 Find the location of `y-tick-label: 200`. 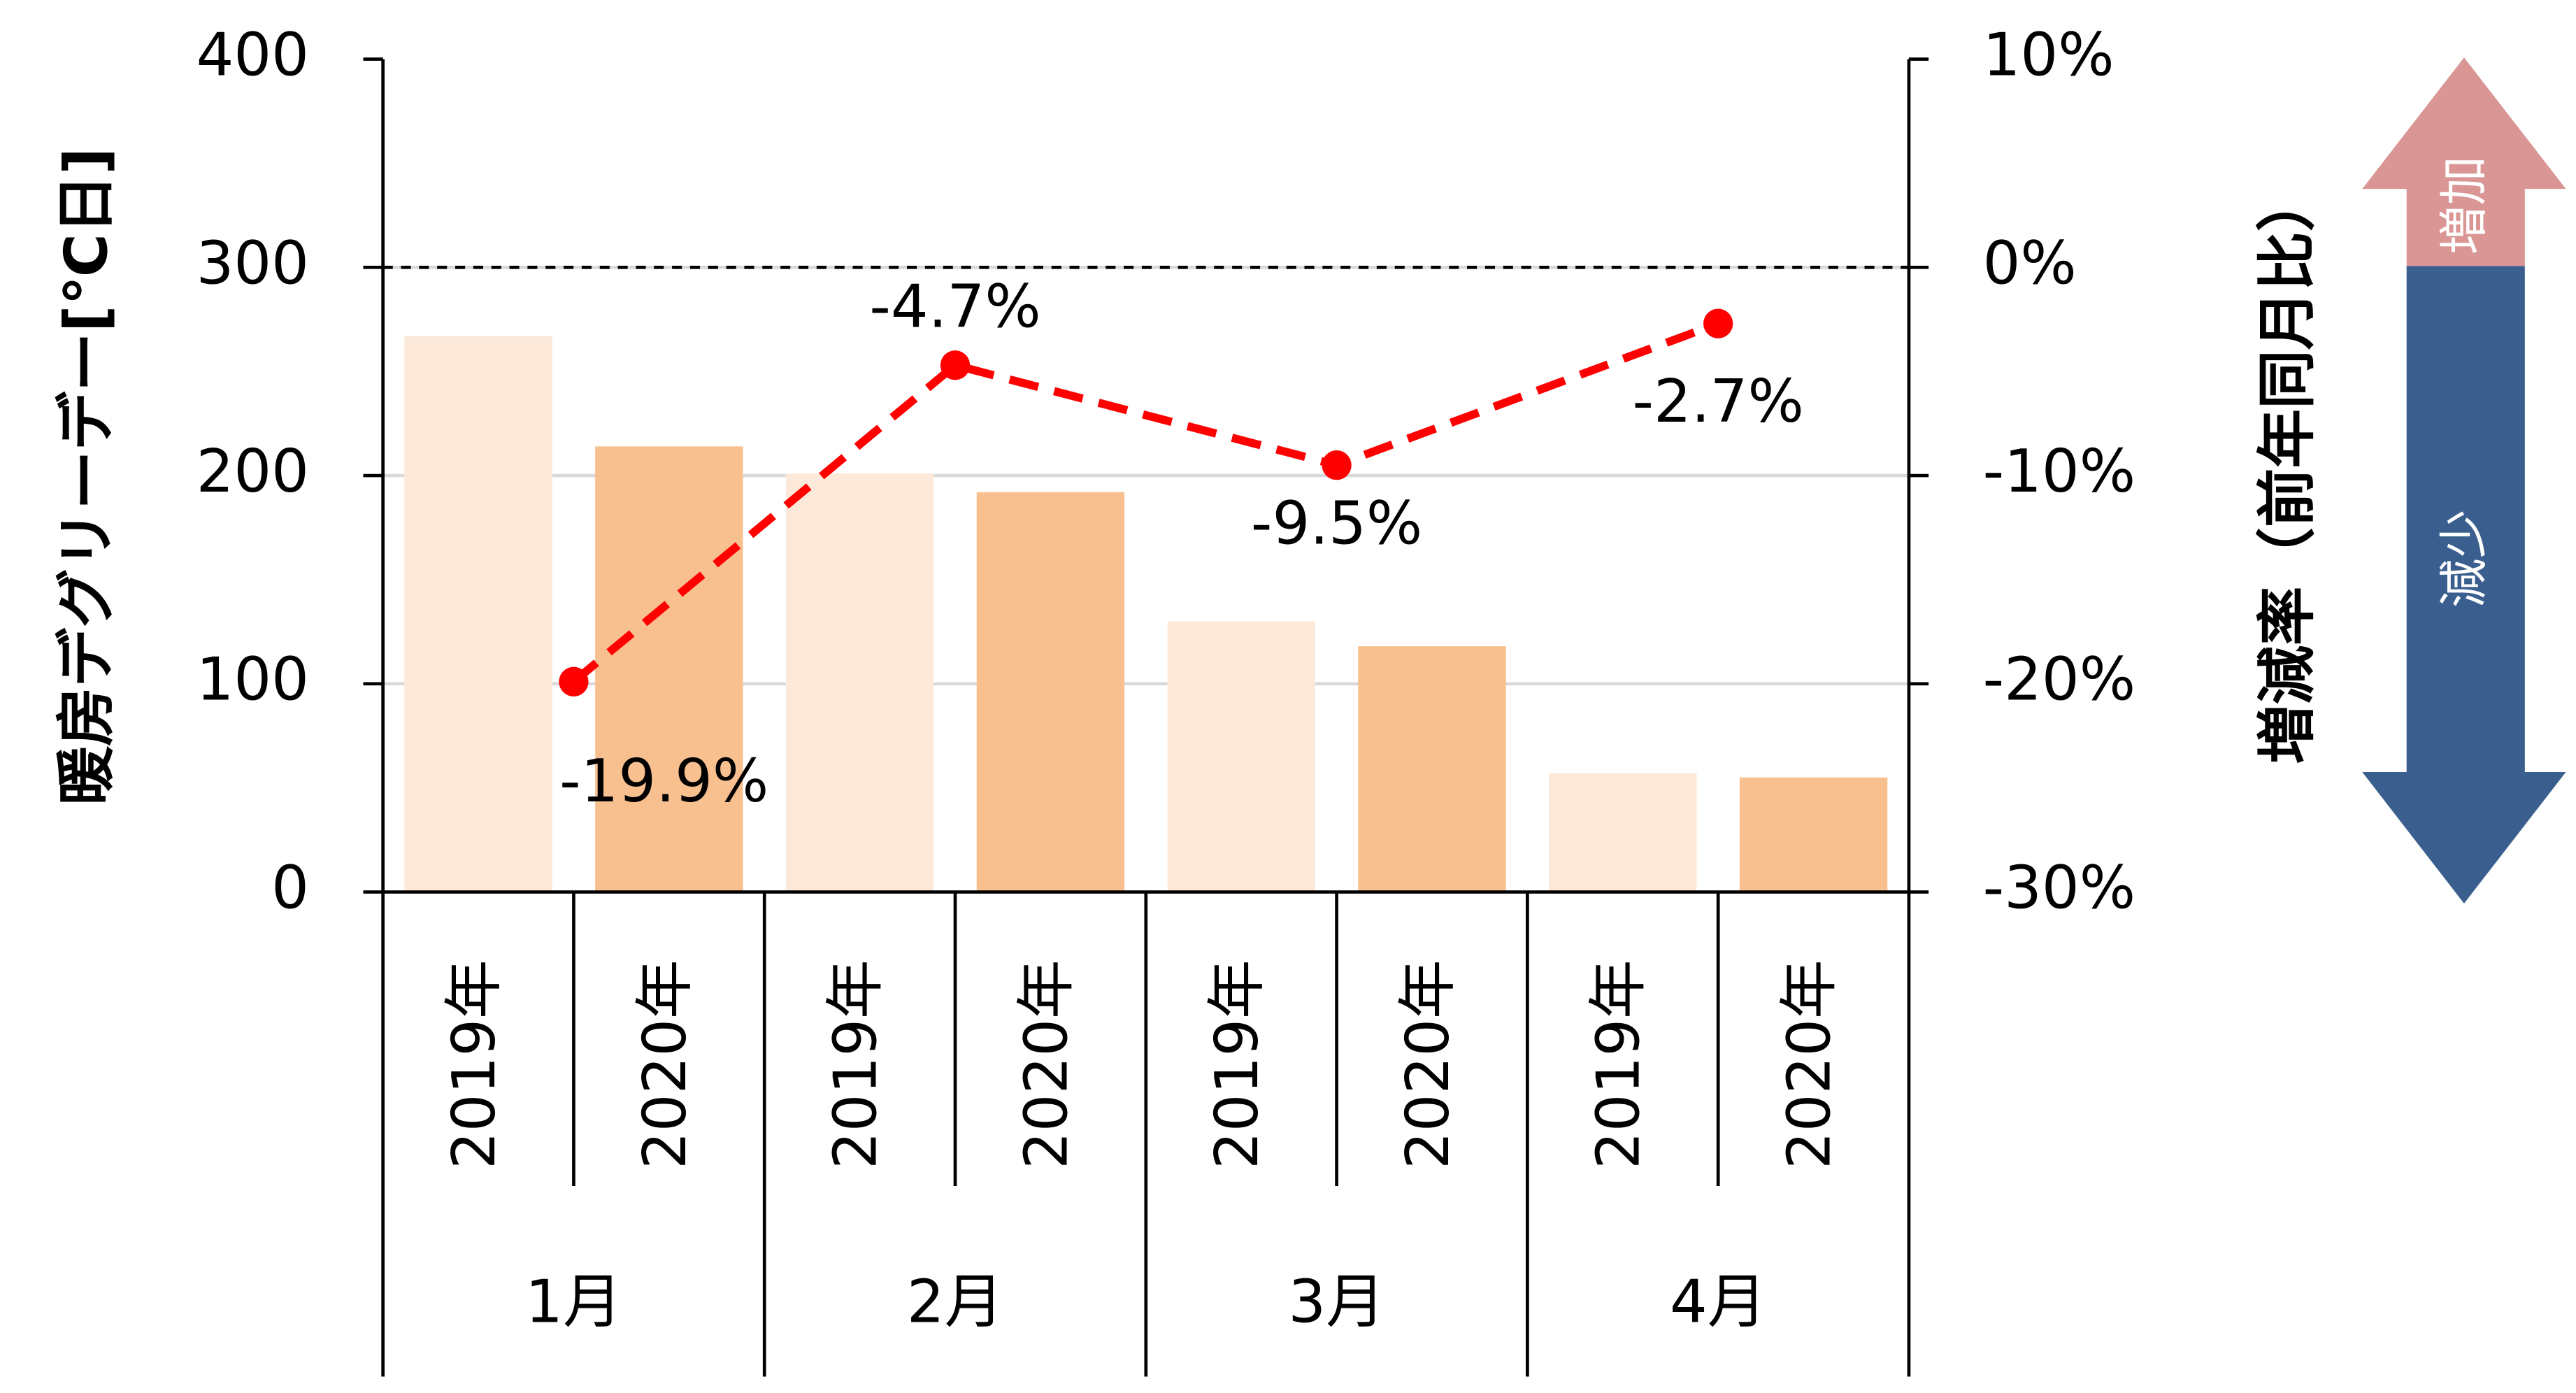

y-tick-label: 200 is located at coordinates (252, 472).